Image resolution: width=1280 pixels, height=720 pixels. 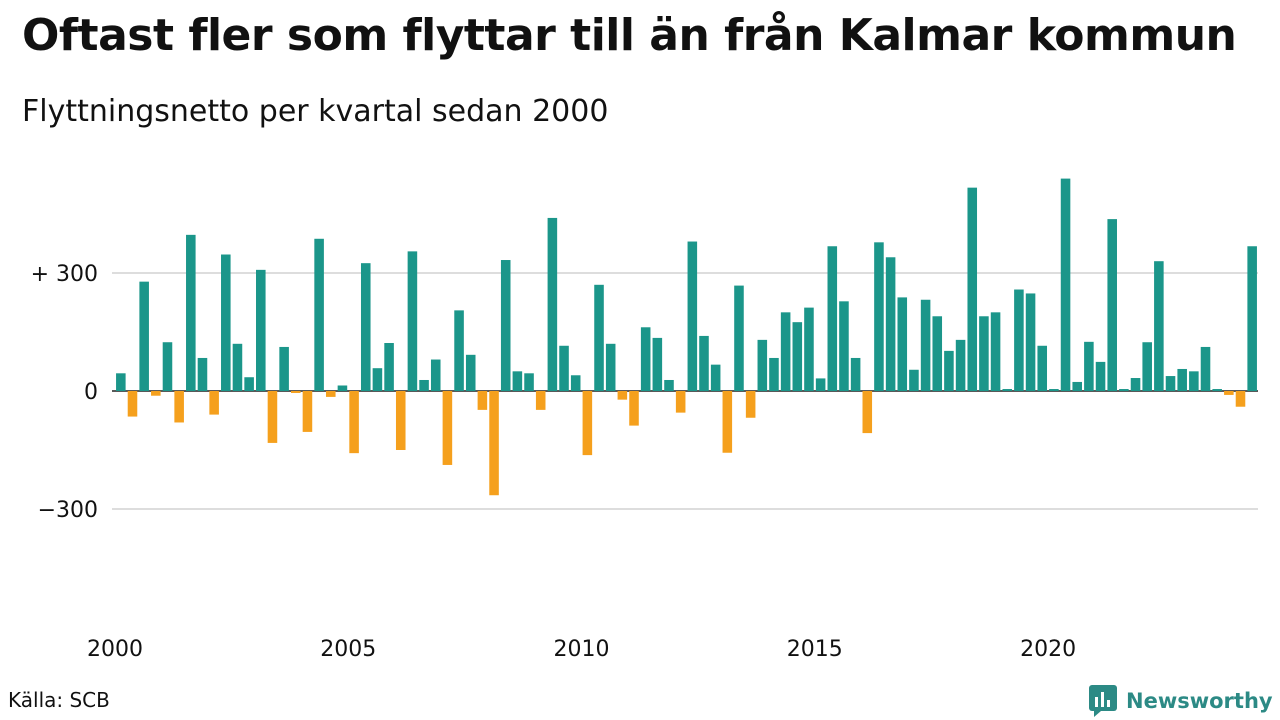 I want to click on newsworthy-logo: Newsworthy, so click(x=1180, y=701).